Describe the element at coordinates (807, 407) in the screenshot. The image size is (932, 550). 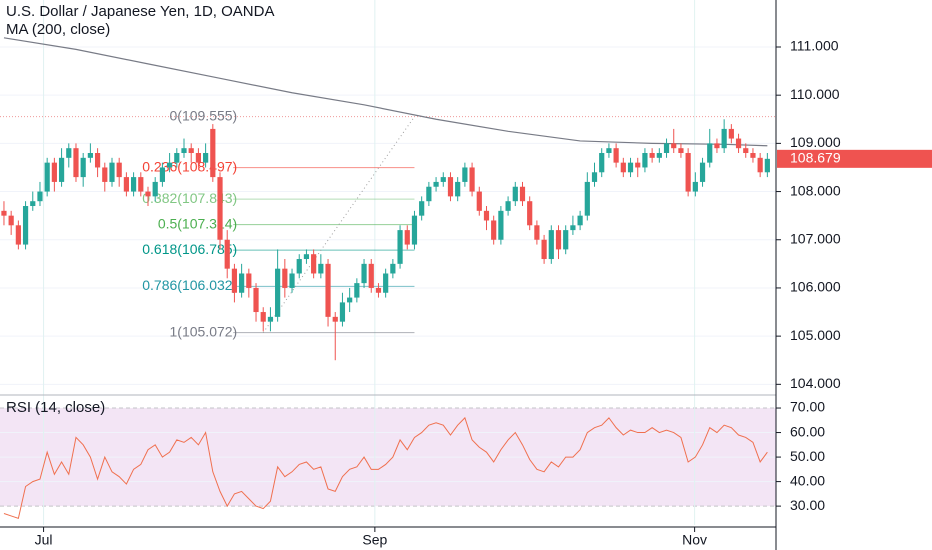
I see `rsi-tick-label: 70.00` at that location.